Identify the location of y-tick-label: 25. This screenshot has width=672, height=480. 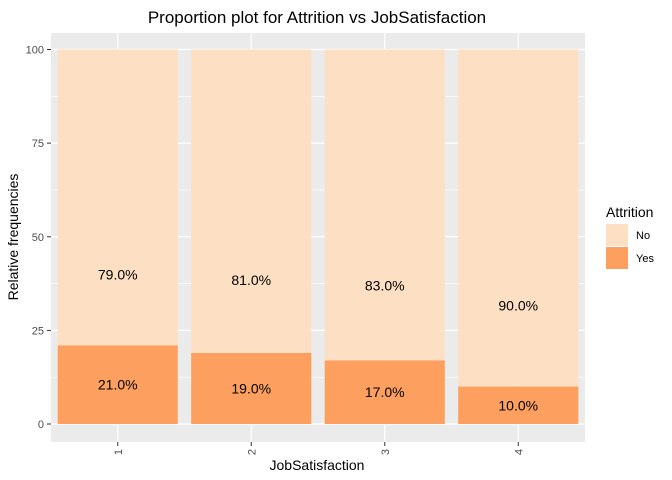
(38, 331).